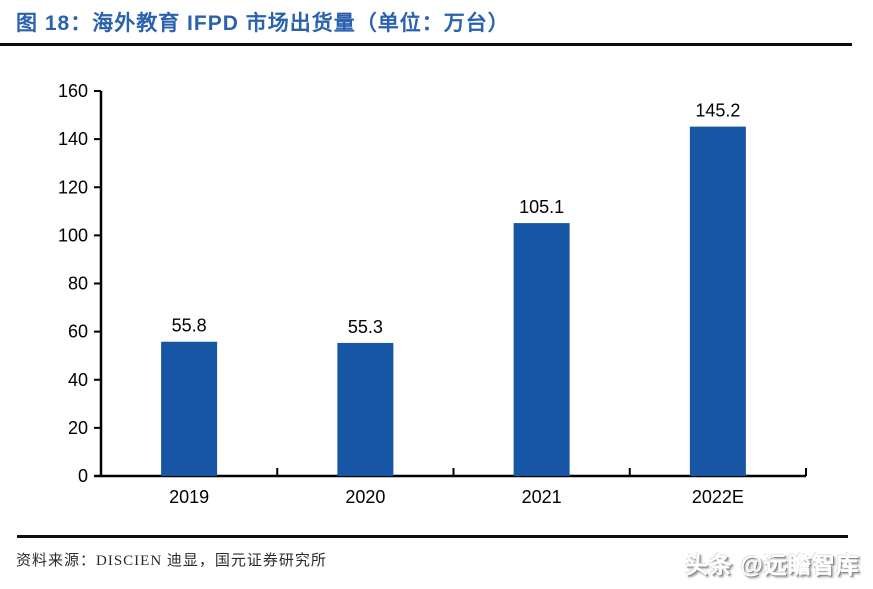 The height and width of the screenshot is (589, 873). Describe the element at coordinates (426, 44) in the screenshot. I see `title-divider` at that location.